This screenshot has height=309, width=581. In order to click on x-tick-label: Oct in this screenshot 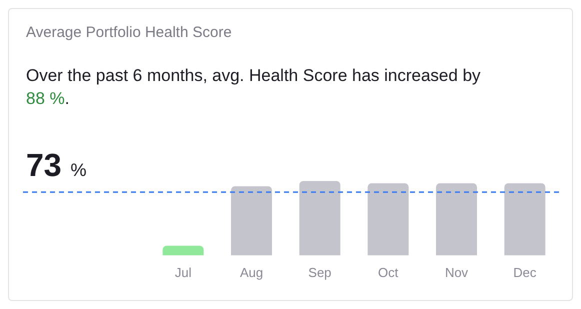, I will do `click(388, 272)`.